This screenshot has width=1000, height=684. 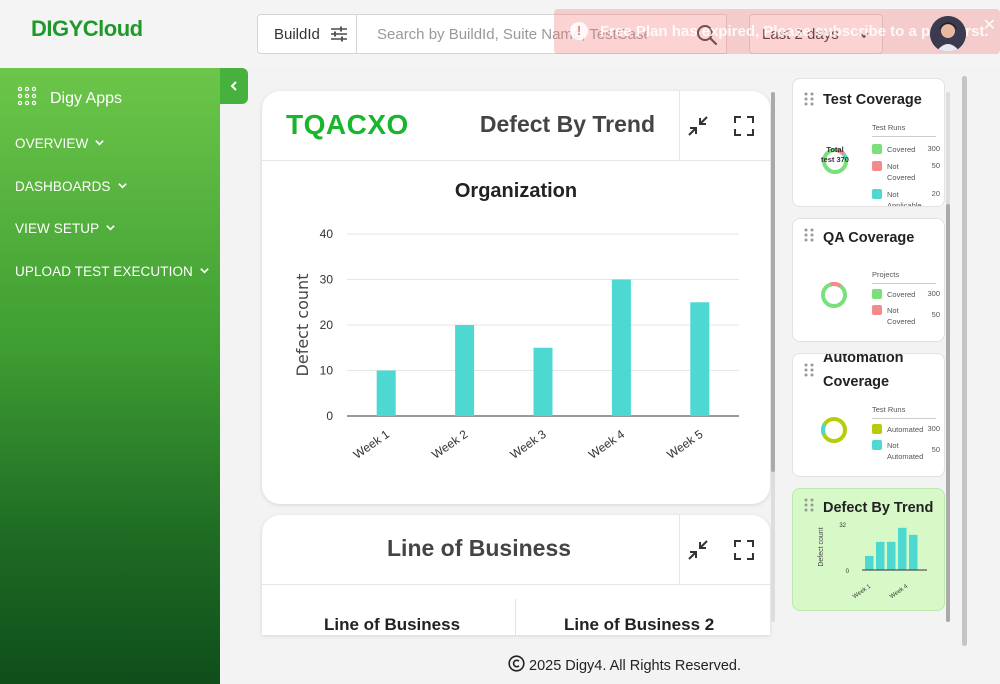 I want to click on card-title: Test Coverage, so click(x=872, y=100).